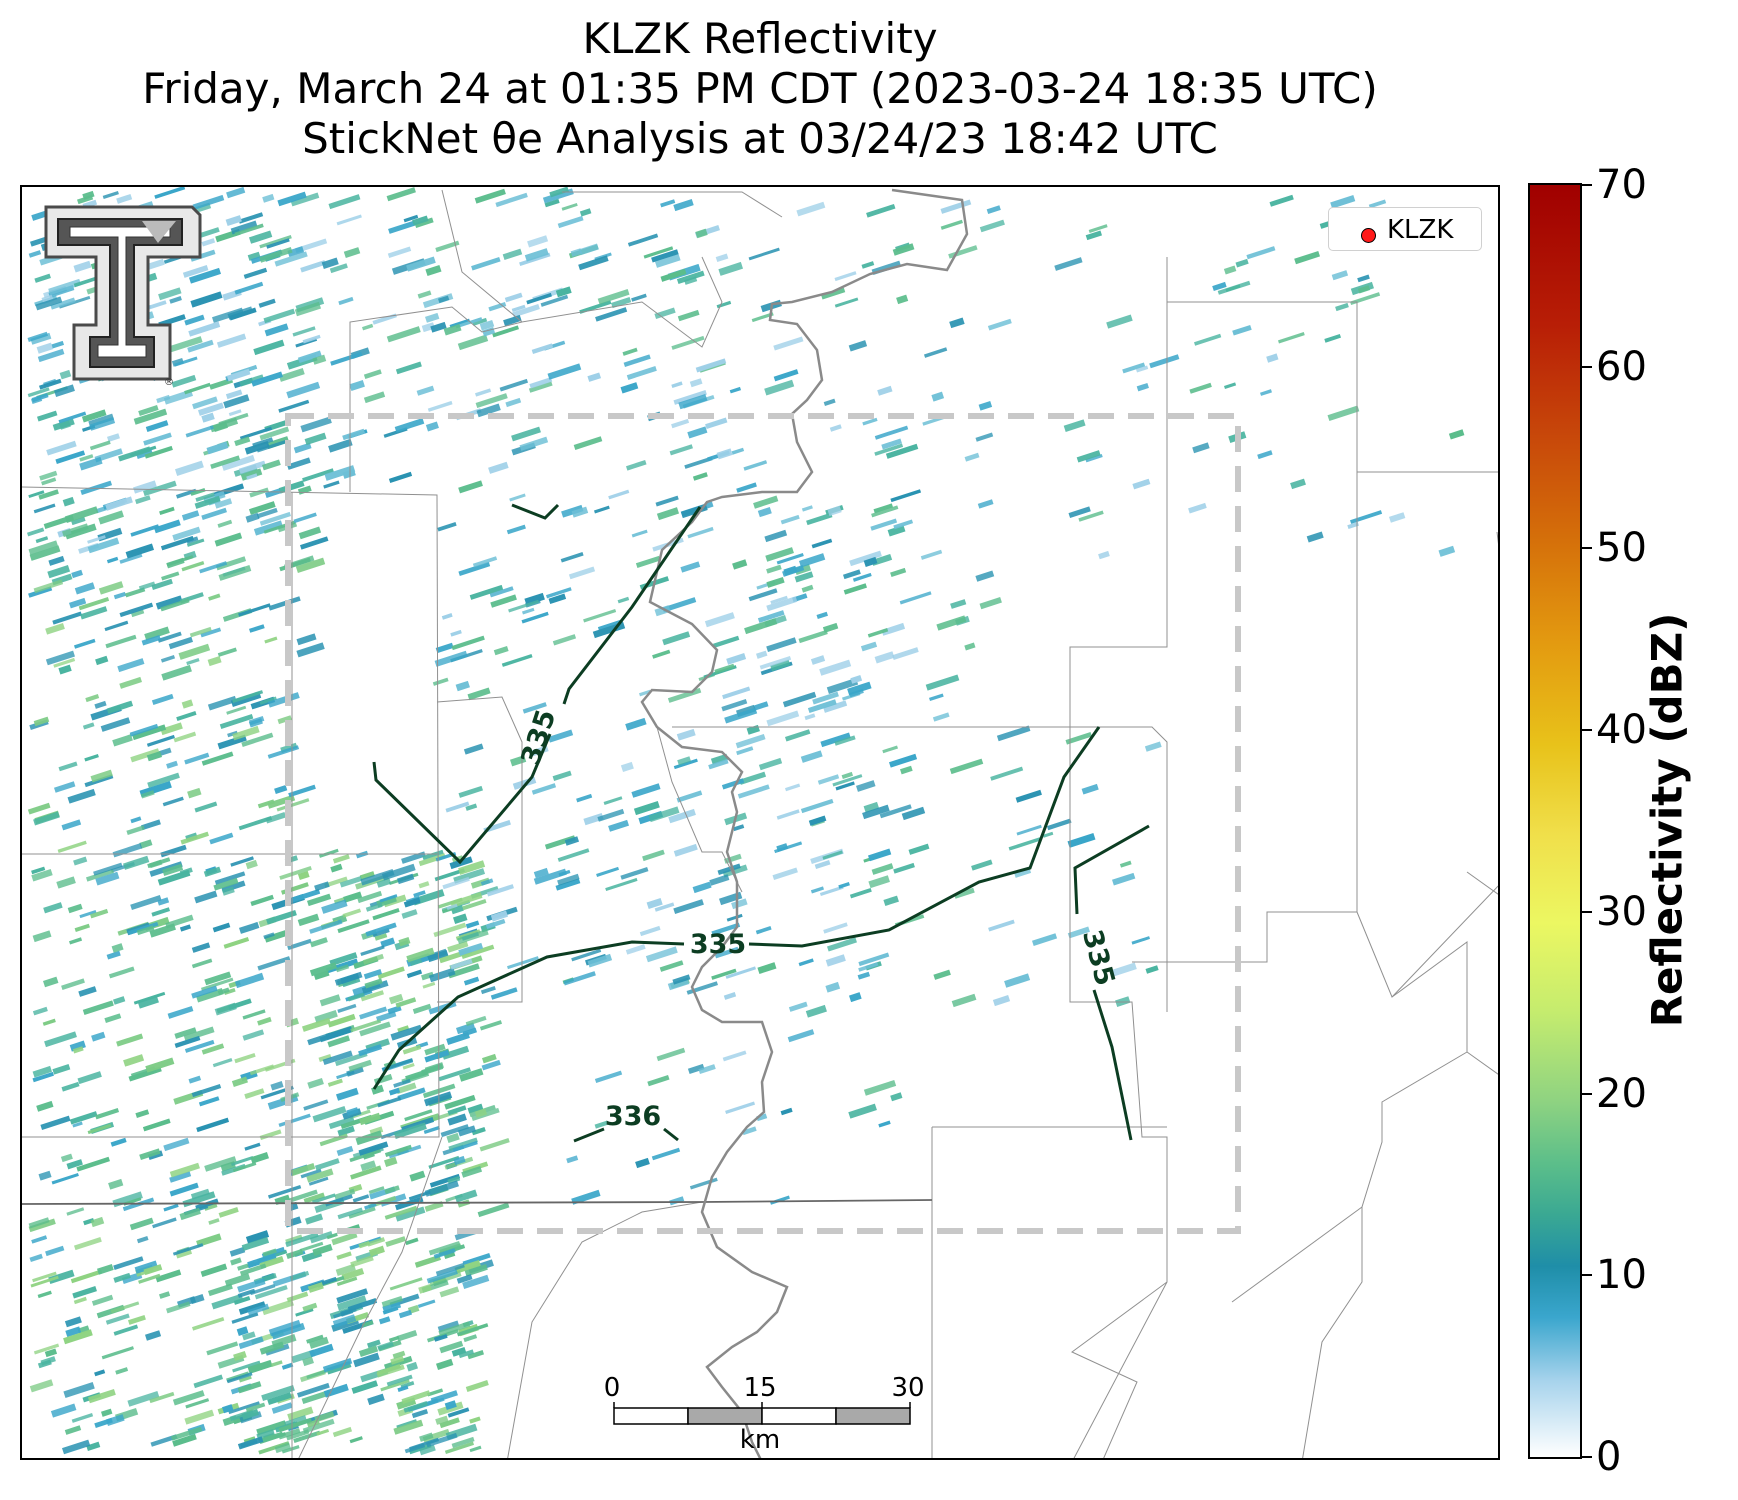 Image resolution: width=1738 pixels, height=1500 pixels. Describe the element at coordinates (817, 919) in the screenshot. I see `contour-labels: 335 335 335 336` at that location.